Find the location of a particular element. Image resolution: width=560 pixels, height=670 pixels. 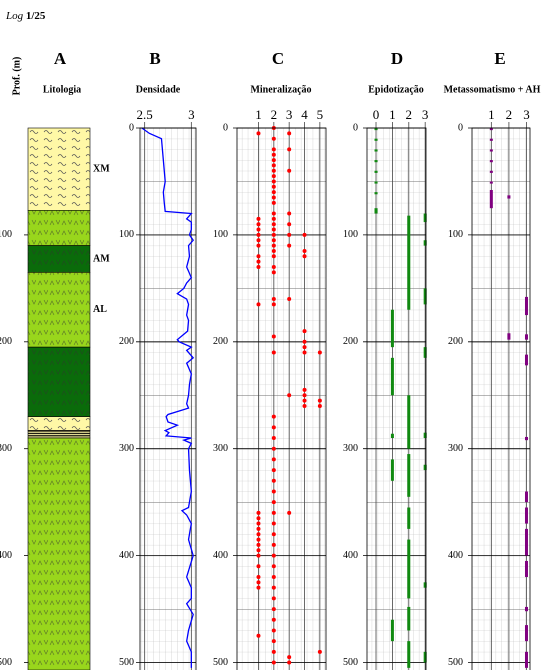

y-tick-label: 100 is located at coordinates (350, 234).